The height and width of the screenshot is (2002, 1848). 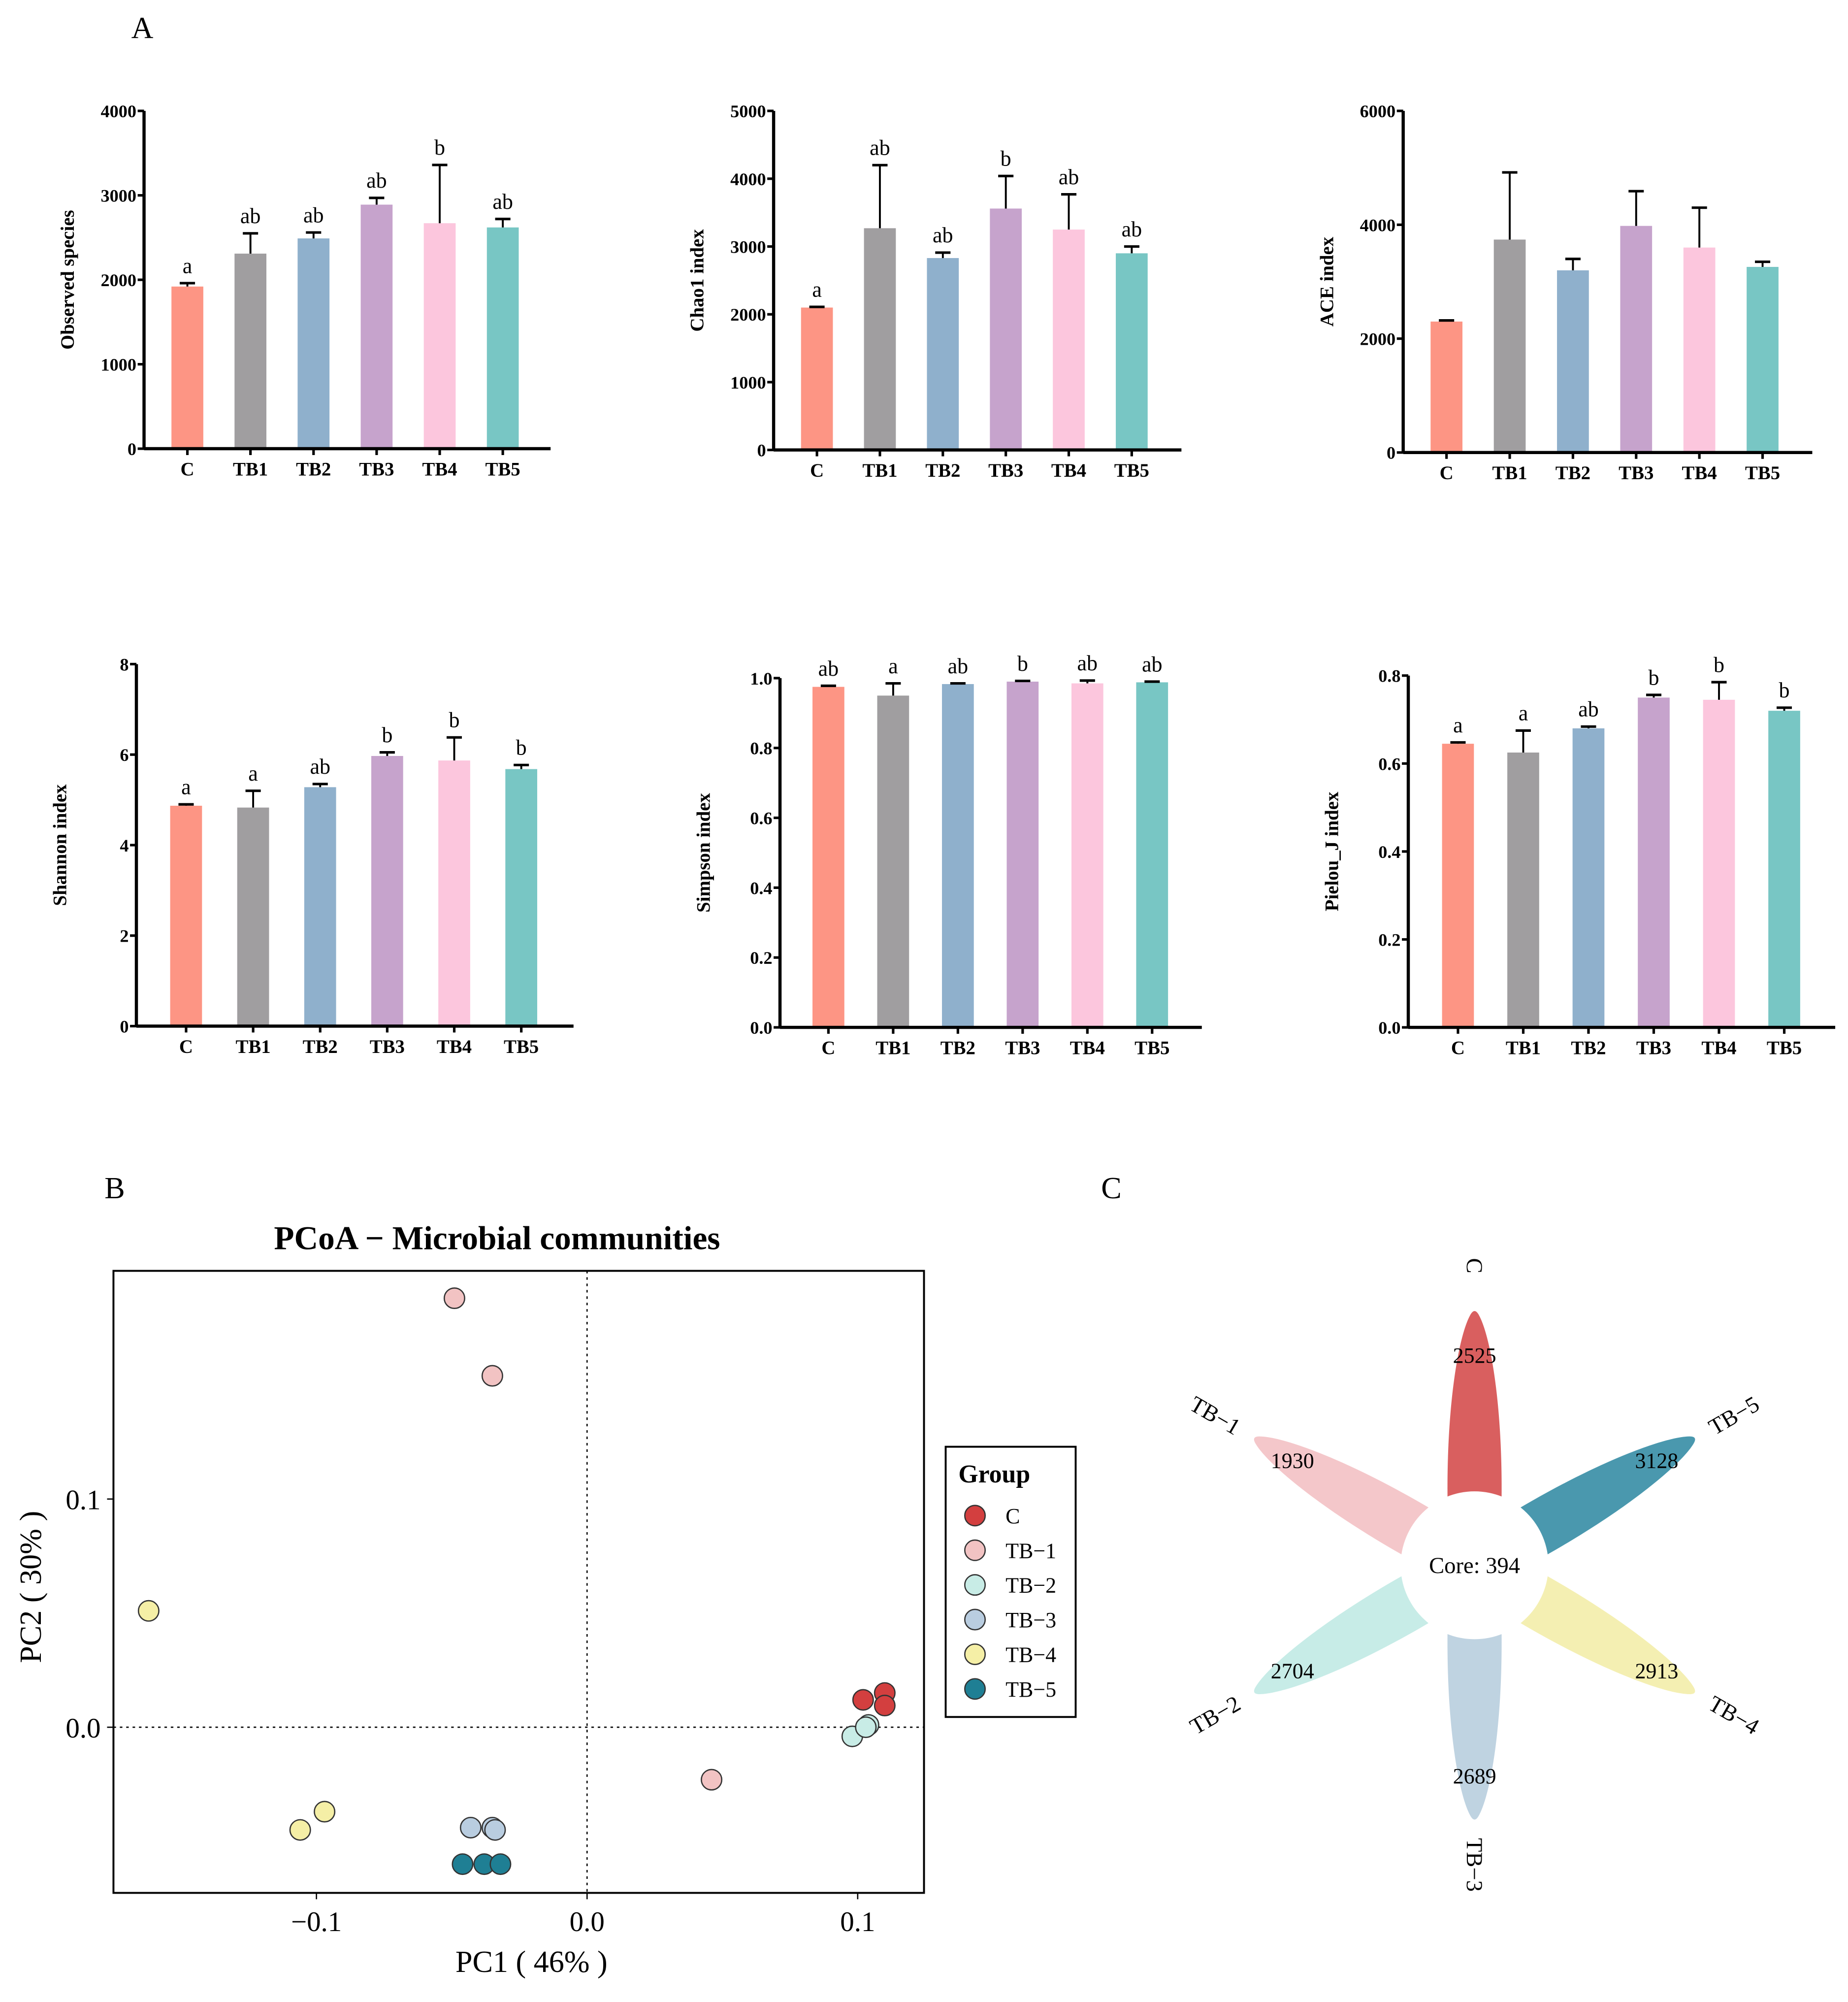 I want to click on point-TB−4, so click(x=325, y=1812).